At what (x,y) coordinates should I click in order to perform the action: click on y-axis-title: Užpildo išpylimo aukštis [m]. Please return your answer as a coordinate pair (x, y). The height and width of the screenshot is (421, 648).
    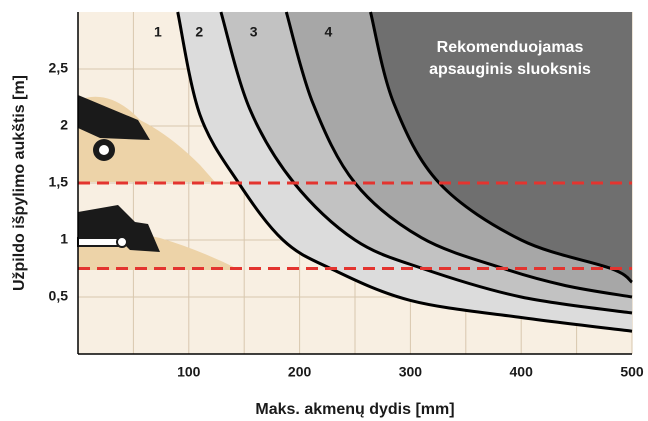
    Looking at the image, I should click on (19, 183).